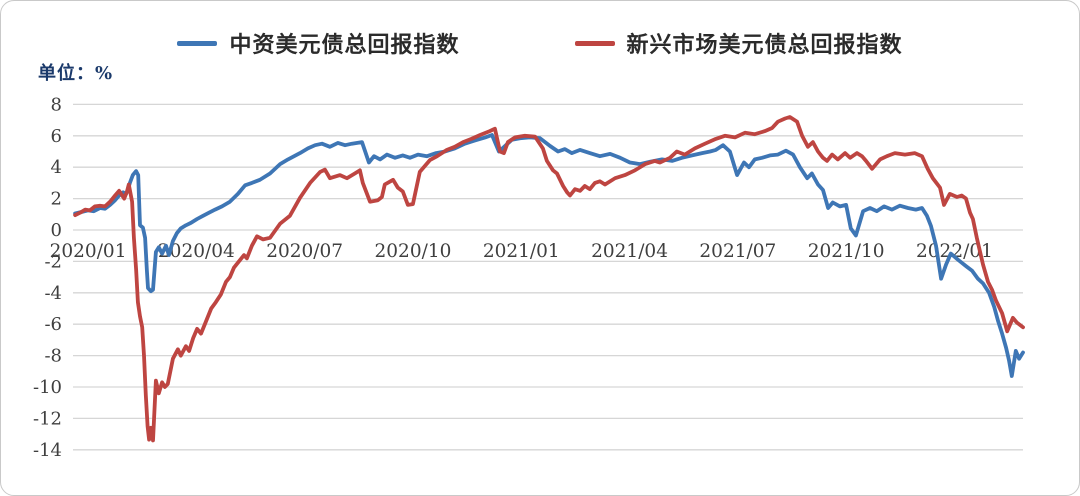  What do you see at coordinates (56, 104) in the screenshot?
I see `y-tick-label: 8` at bounding box center [56, 104].